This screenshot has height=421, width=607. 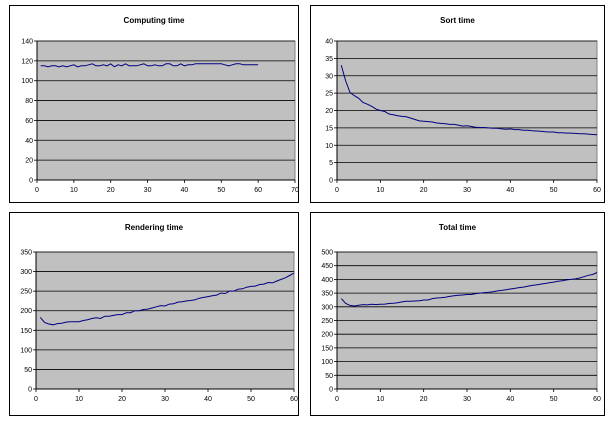 What do you see at coordinates (329, 146) in the screenshot?
I see `y-tick-label: 10` at bounding box center [329, 146].